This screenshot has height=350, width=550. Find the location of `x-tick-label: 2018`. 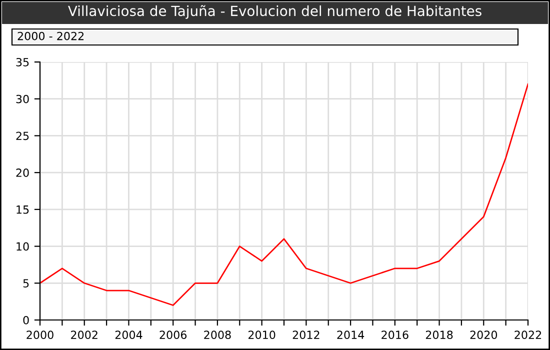

x-tick-label: 2018 is located at coordinates (439, 335).